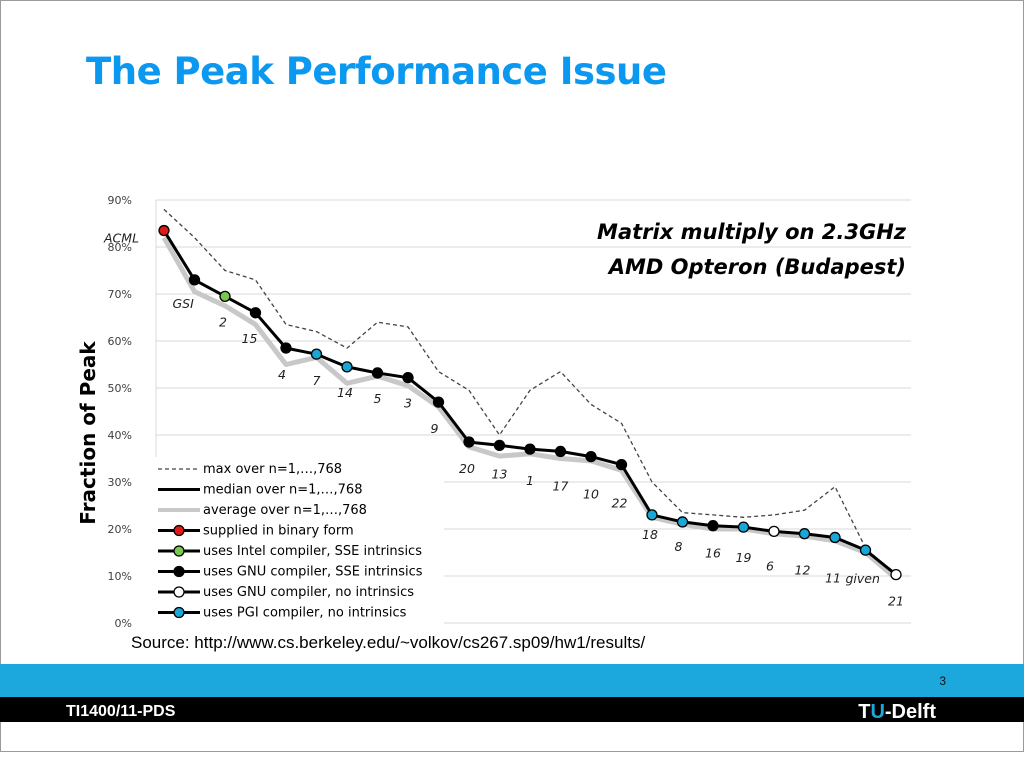 The width and height of the screenshot is (1024, 768). I want to click on point-label: 18, so click(650, 534).